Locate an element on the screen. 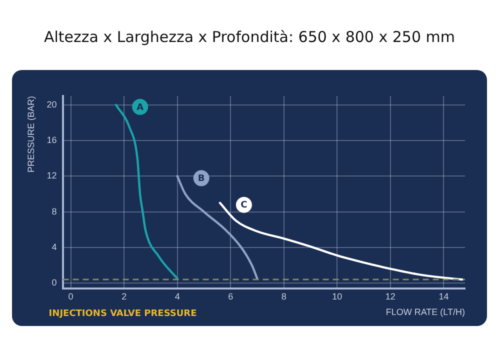 This screenshot has width=499, height=338. y-tick-label: 4 is located at coordinates (54, 247).